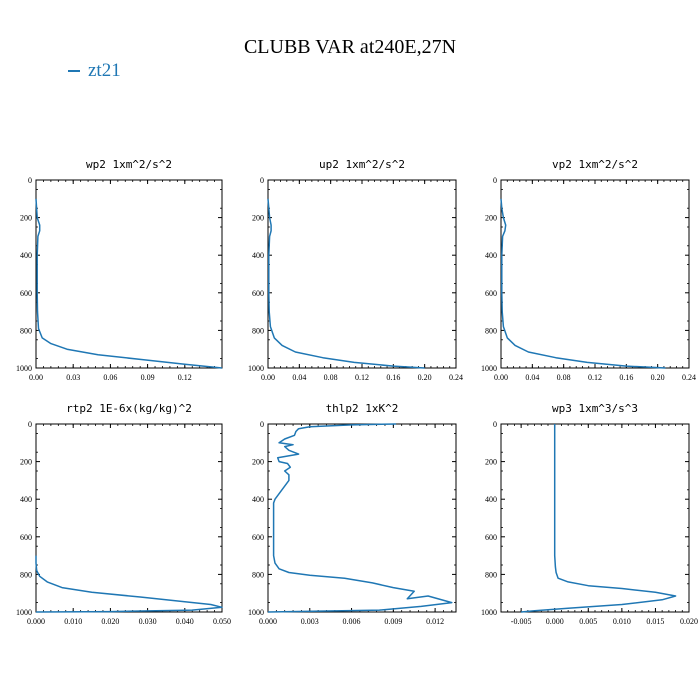  I want to click on x-tick-label: 0.003, so click(310, 621).